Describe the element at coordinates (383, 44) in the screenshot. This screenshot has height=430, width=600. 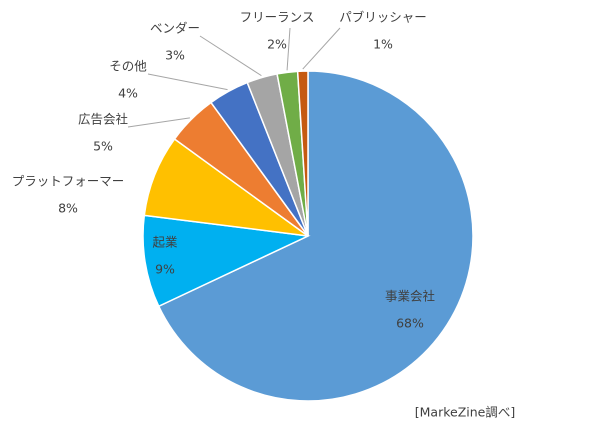
I see `value-label: 1%` at that location.